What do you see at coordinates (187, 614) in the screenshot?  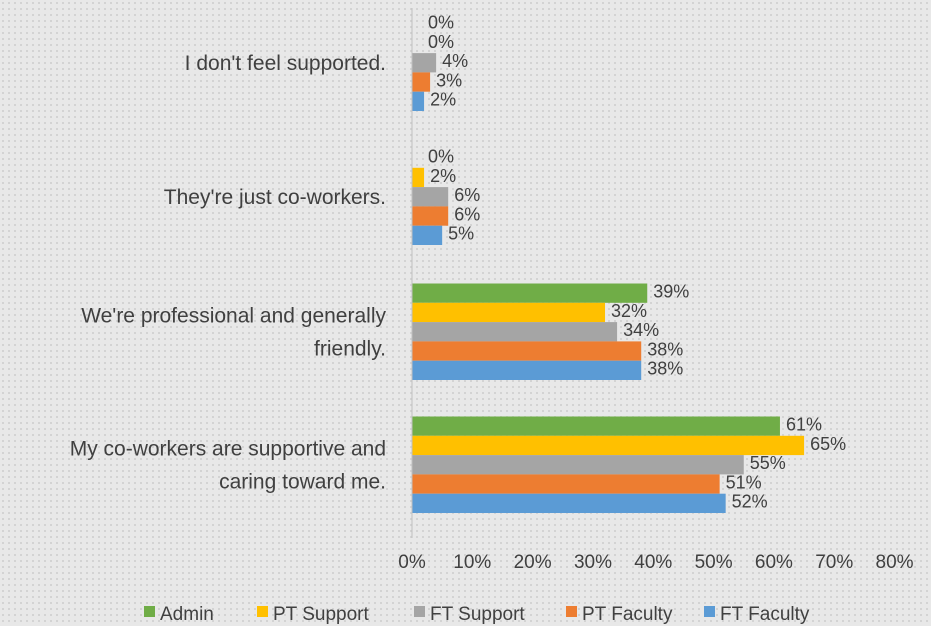 I see `legend-label: Admin` at bounding box center [187, 614].